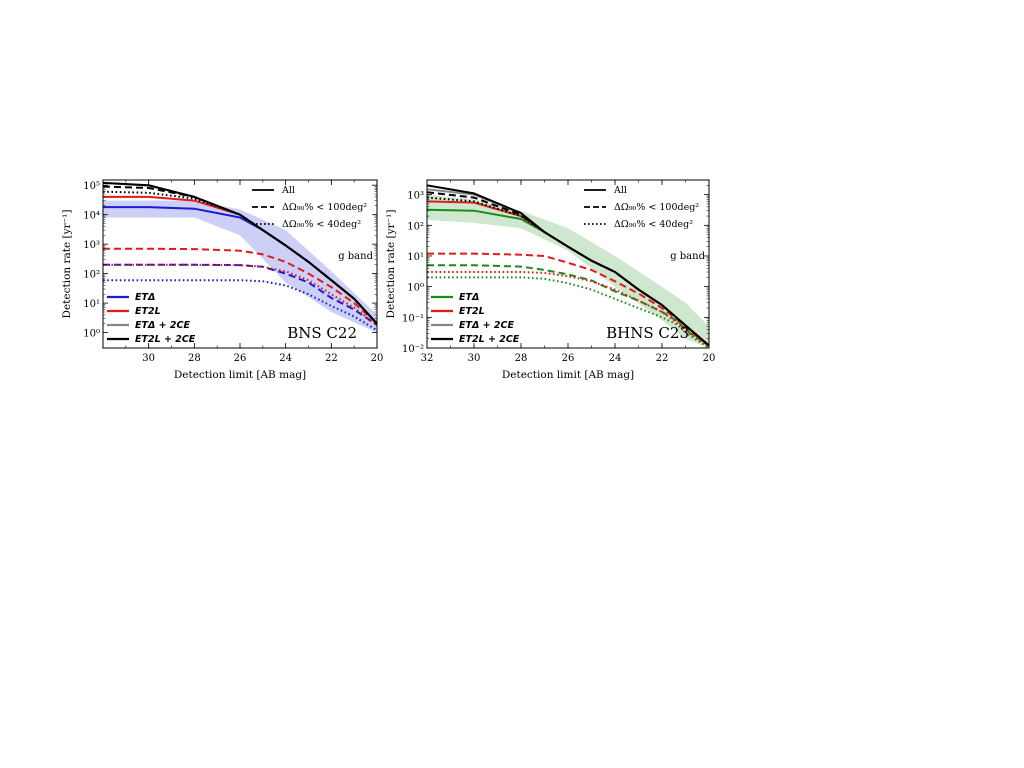 The width and height of the screenshot is (1024, 768). I want to click on y-tick-label: 10⁵, so click(91, 186).